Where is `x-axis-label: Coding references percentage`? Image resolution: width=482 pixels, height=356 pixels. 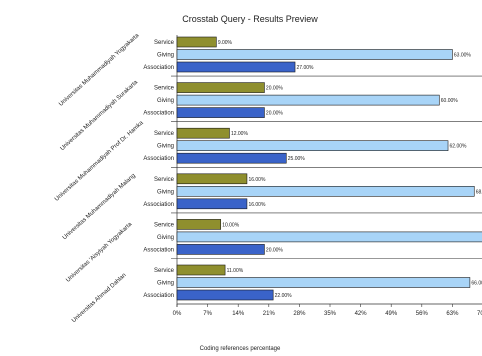 x-axis-label: Coding references percentage is located at coordinates (240, 349).